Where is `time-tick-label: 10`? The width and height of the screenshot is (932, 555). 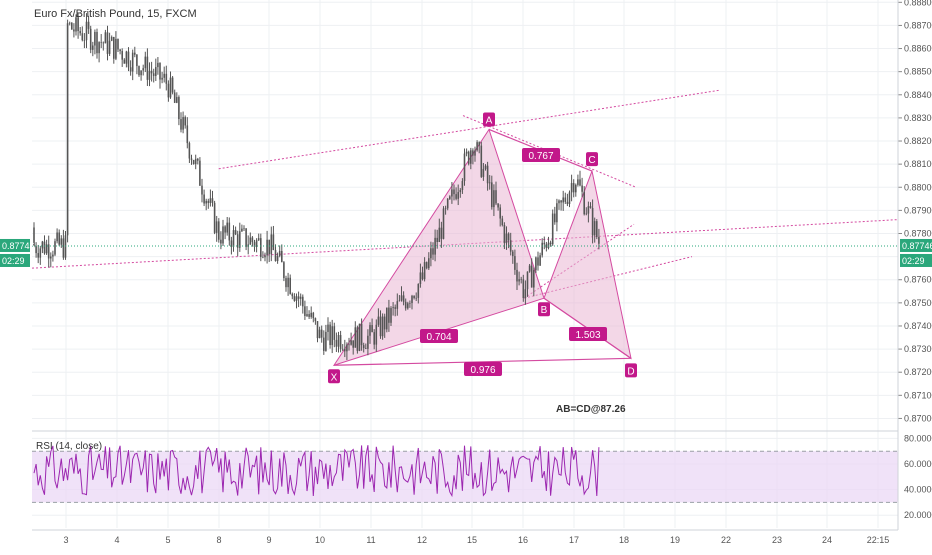
time-tick-label: 10 is located at coordinates (320, 540).